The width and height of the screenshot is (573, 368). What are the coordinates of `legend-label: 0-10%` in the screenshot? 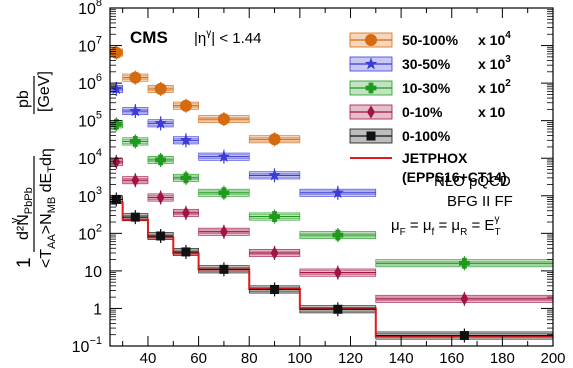 It's located at (422, 112).